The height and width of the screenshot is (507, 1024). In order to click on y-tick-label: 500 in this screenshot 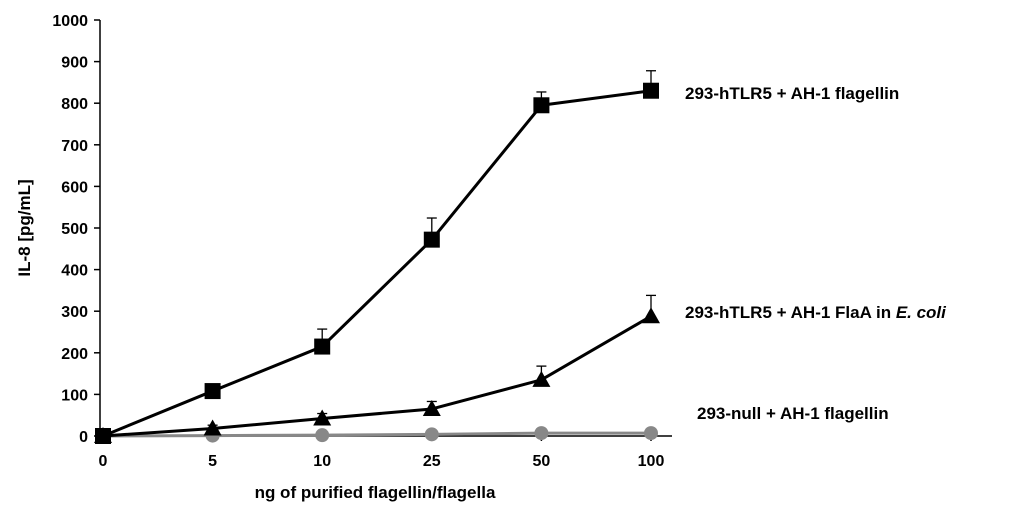, I will do `click(74, 229)`.